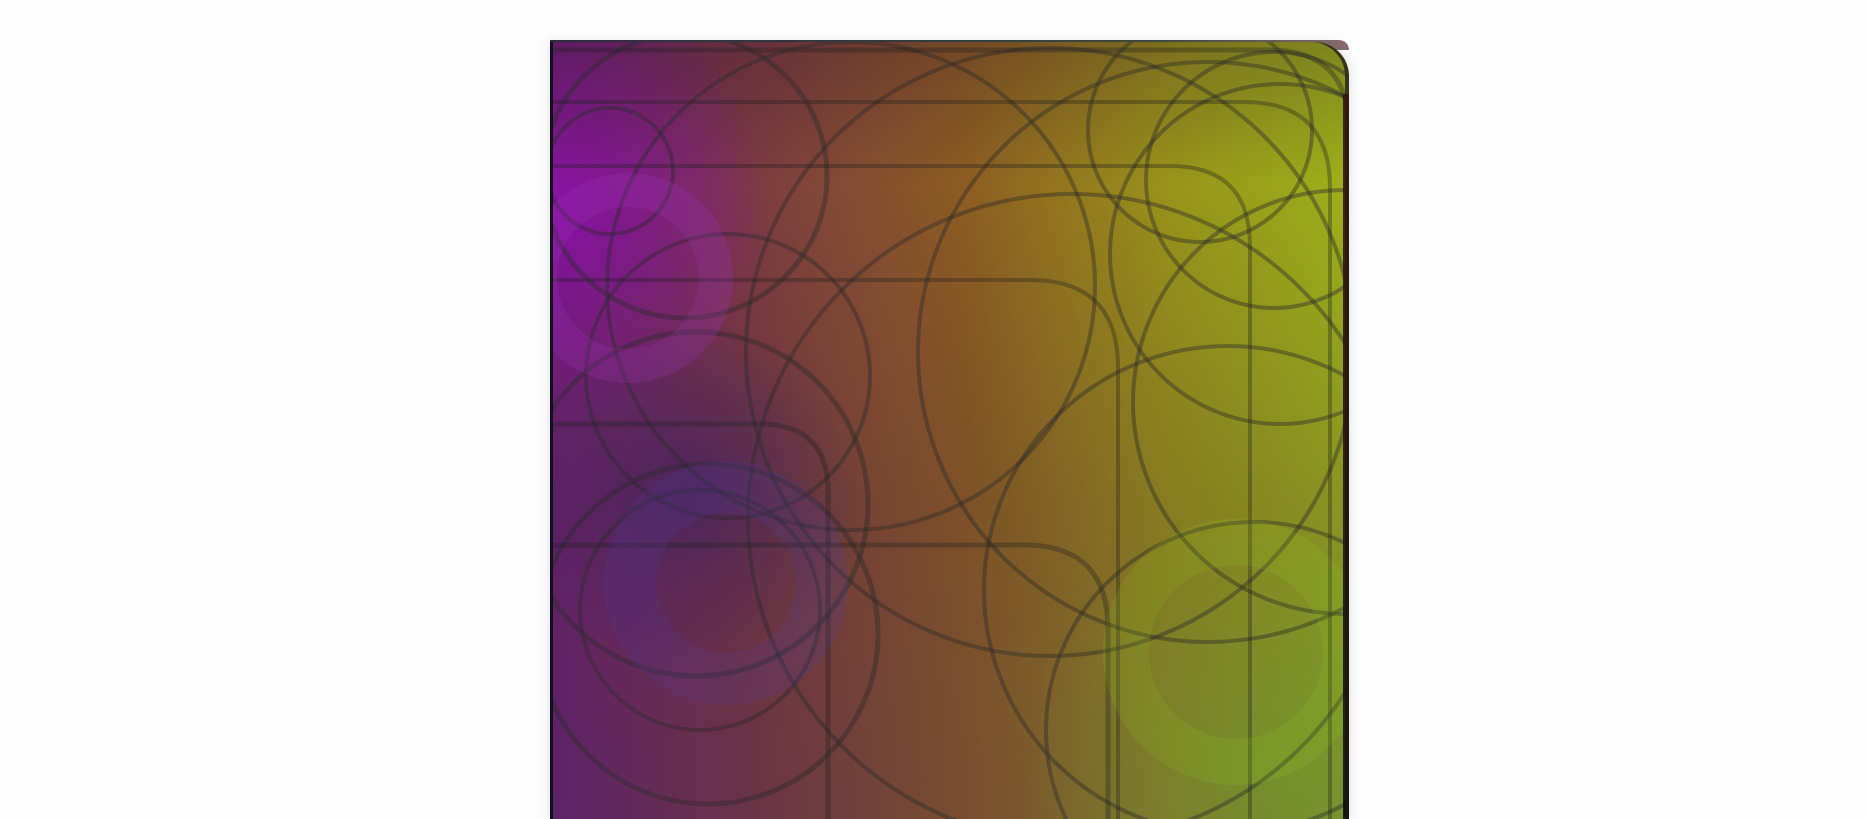  I want to click on artwork-right-edge, so click(1346, 456).